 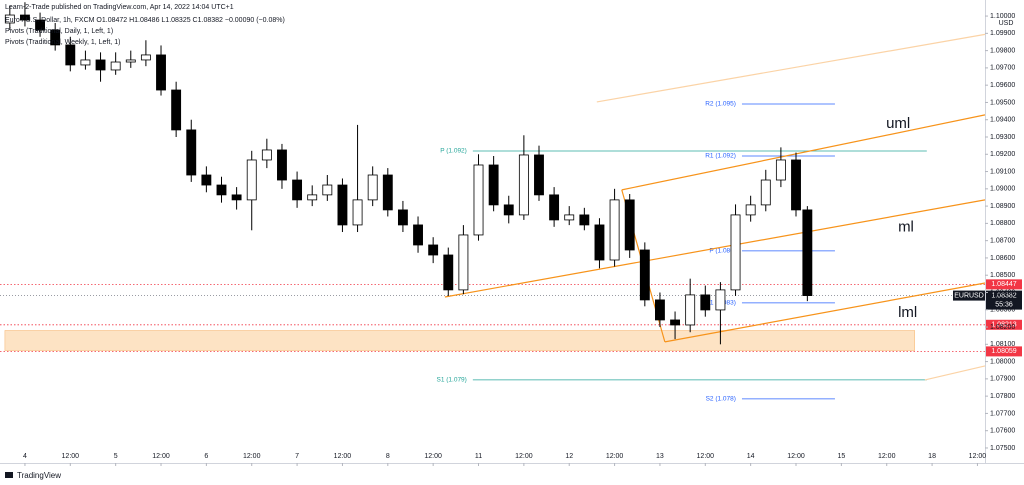 What do you see at coordinates (116, 456) in the screenshot?
I see `x-tick-label: 5` at bounding box center [116, 456].